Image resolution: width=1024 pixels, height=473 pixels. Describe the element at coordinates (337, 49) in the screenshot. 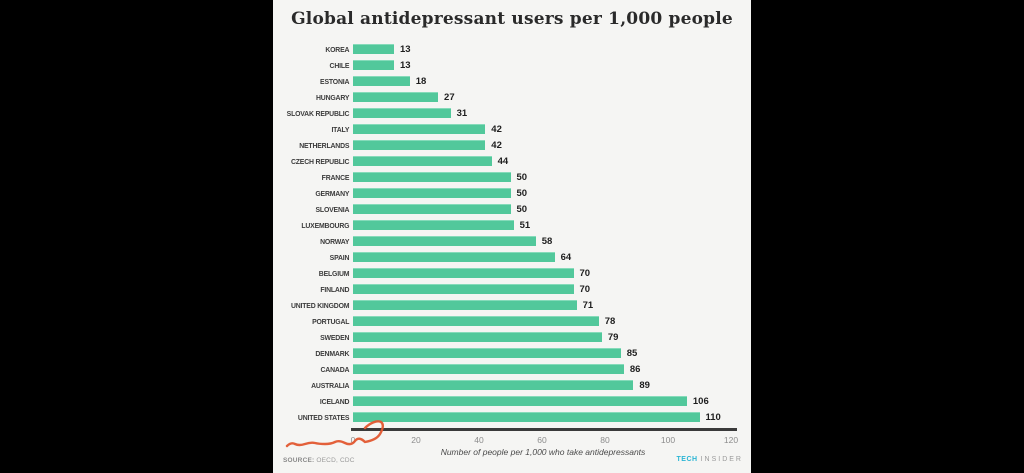

I see `country-label: KOREA` at that location.